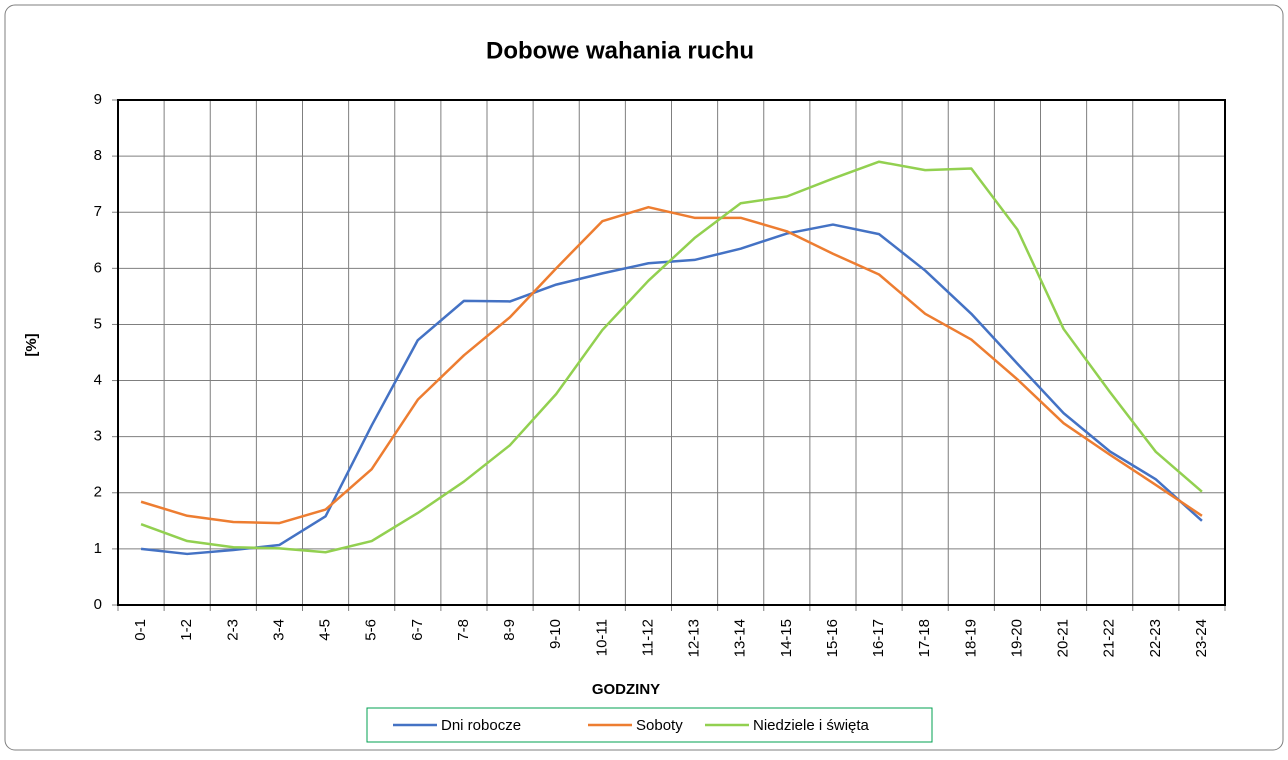 The image size is (1288, 760). Describe the element at coordinates (371, 630) in the screenshot. I see `x-tick-label: 5-6` at that location.